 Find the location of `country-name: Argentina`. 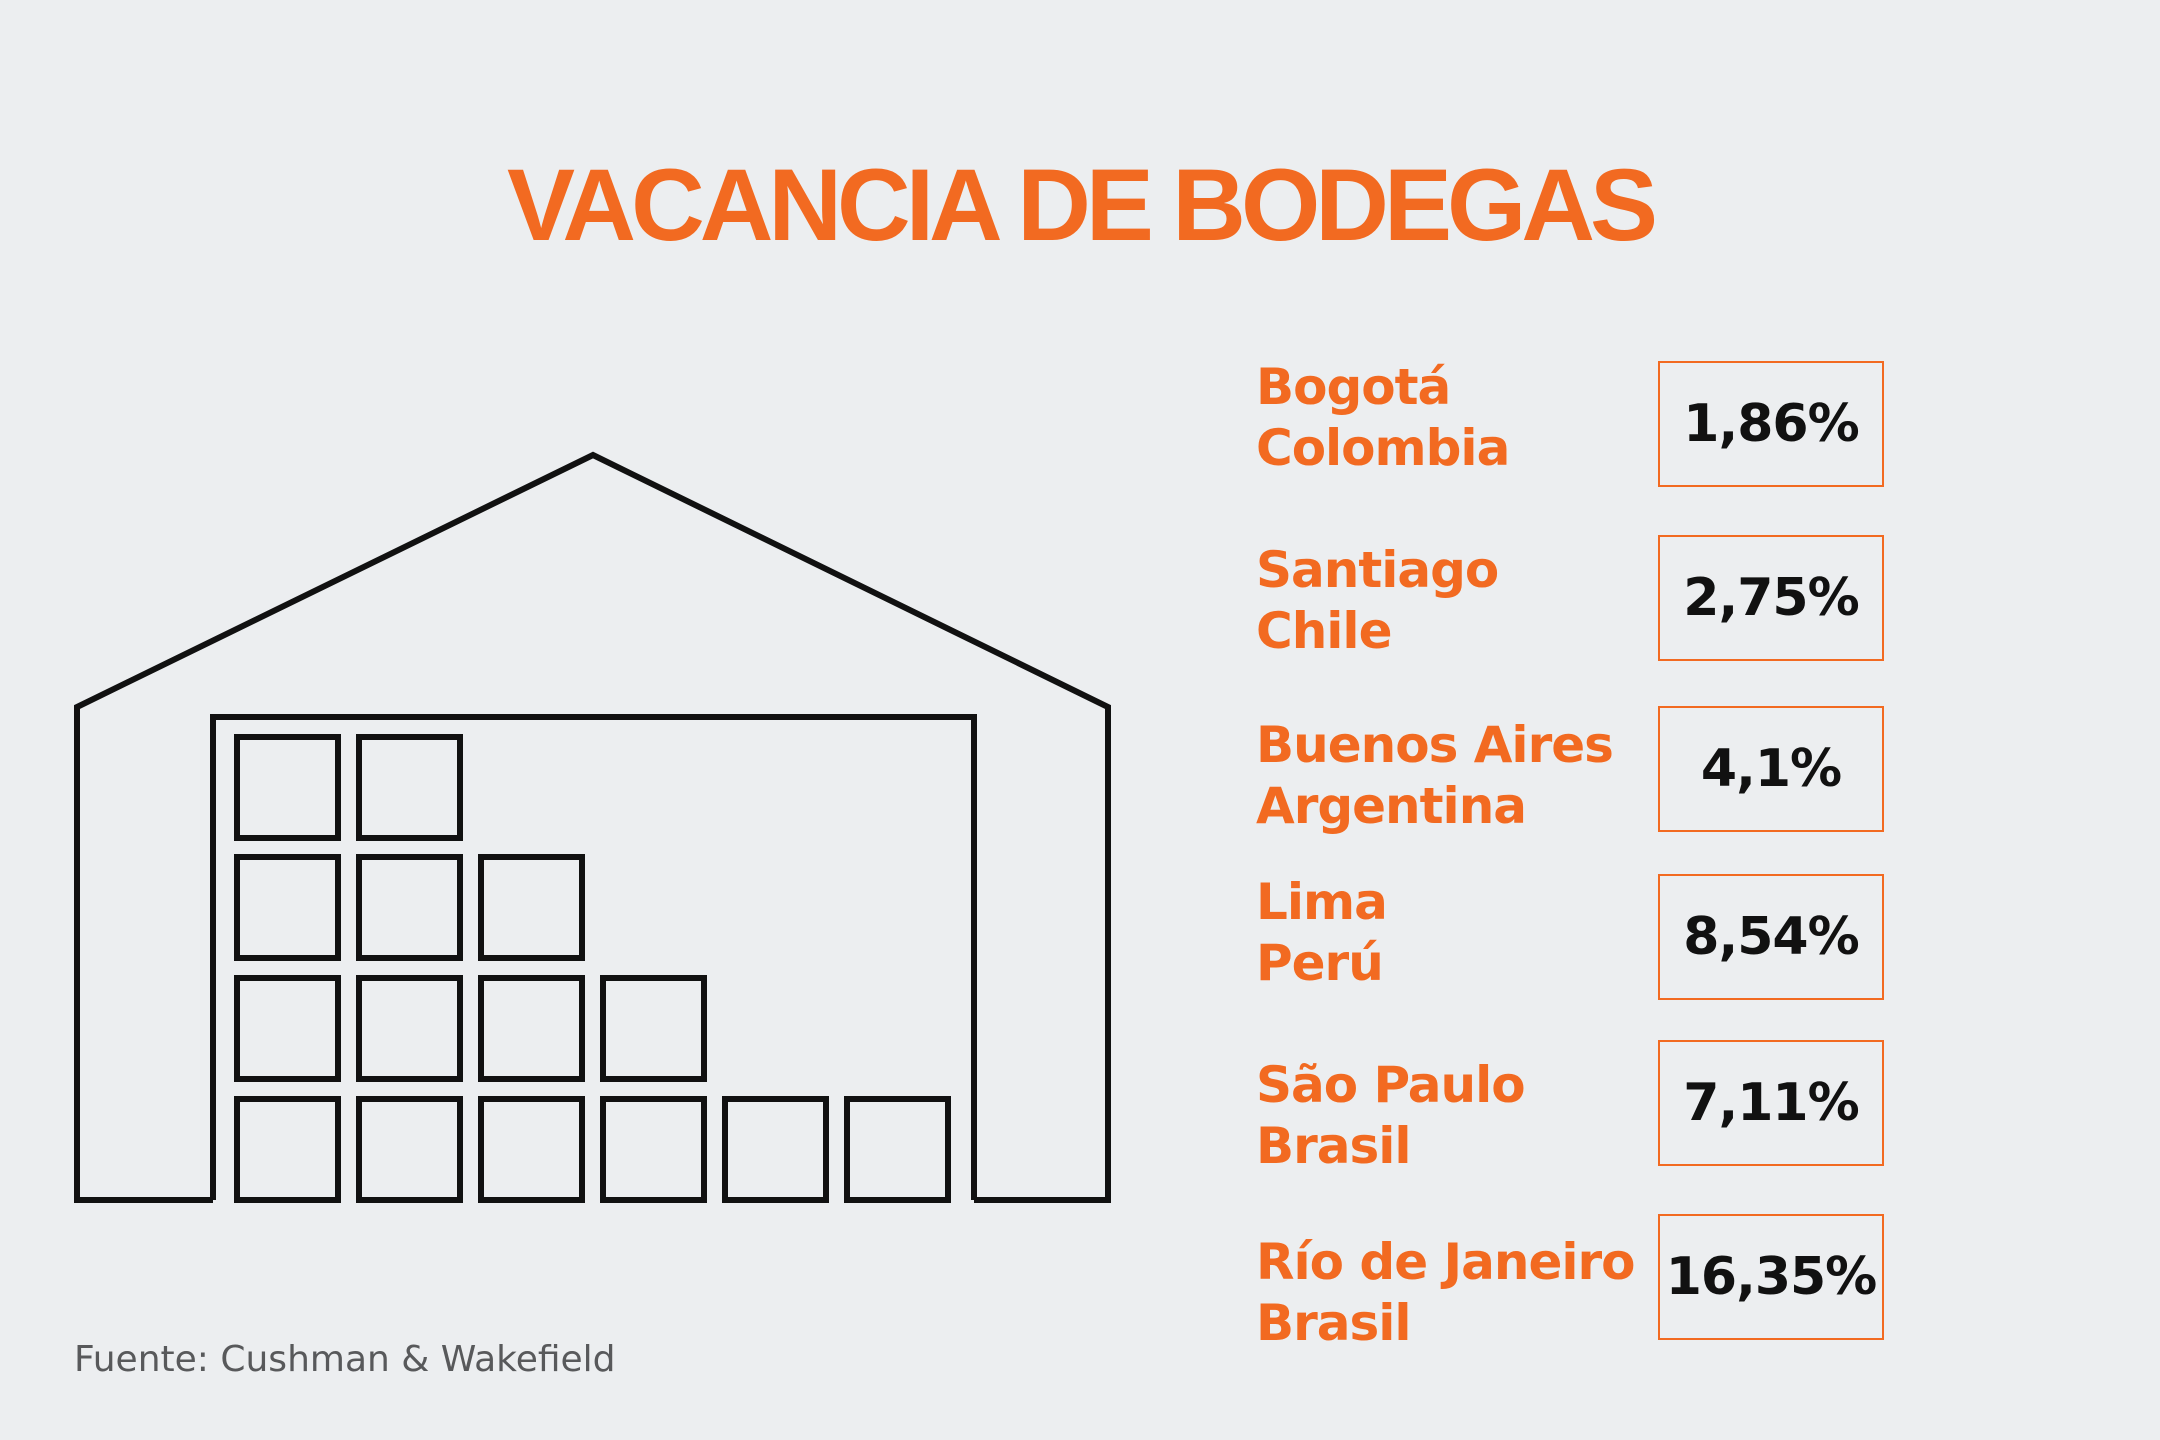

country-name: Argentina is located at coordinates (1391, 806).